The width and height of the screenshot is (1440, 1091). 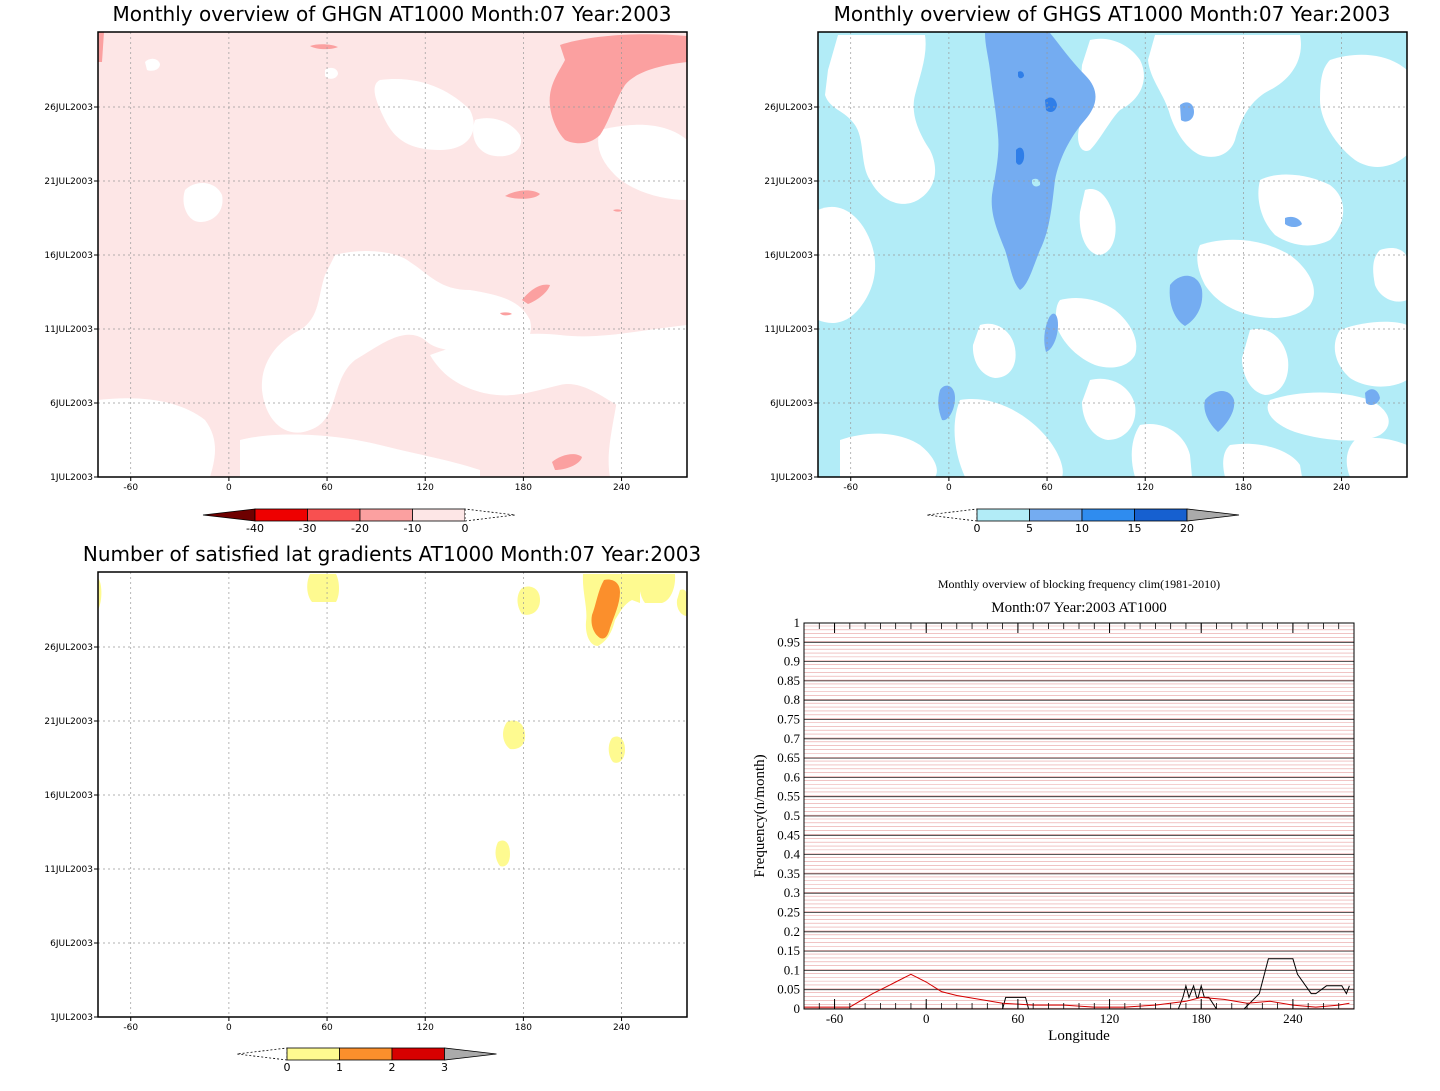 What do you see at coordinates (788, 873) in the screenshot?
I see `y-tick-label: 0.35` at bounding box center [788, 873].